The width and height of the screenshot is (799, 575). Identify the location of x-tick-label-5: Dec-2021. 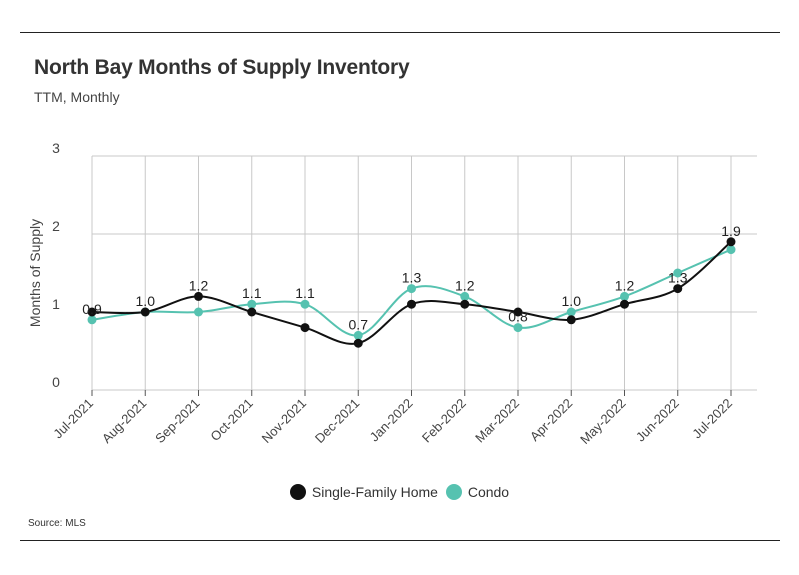
(337, 421).